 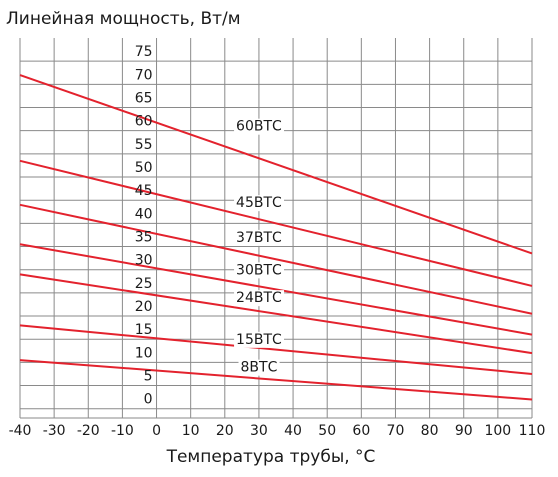 I want to click on series-label-0: 60ВТС, so click(x=259, y=127).